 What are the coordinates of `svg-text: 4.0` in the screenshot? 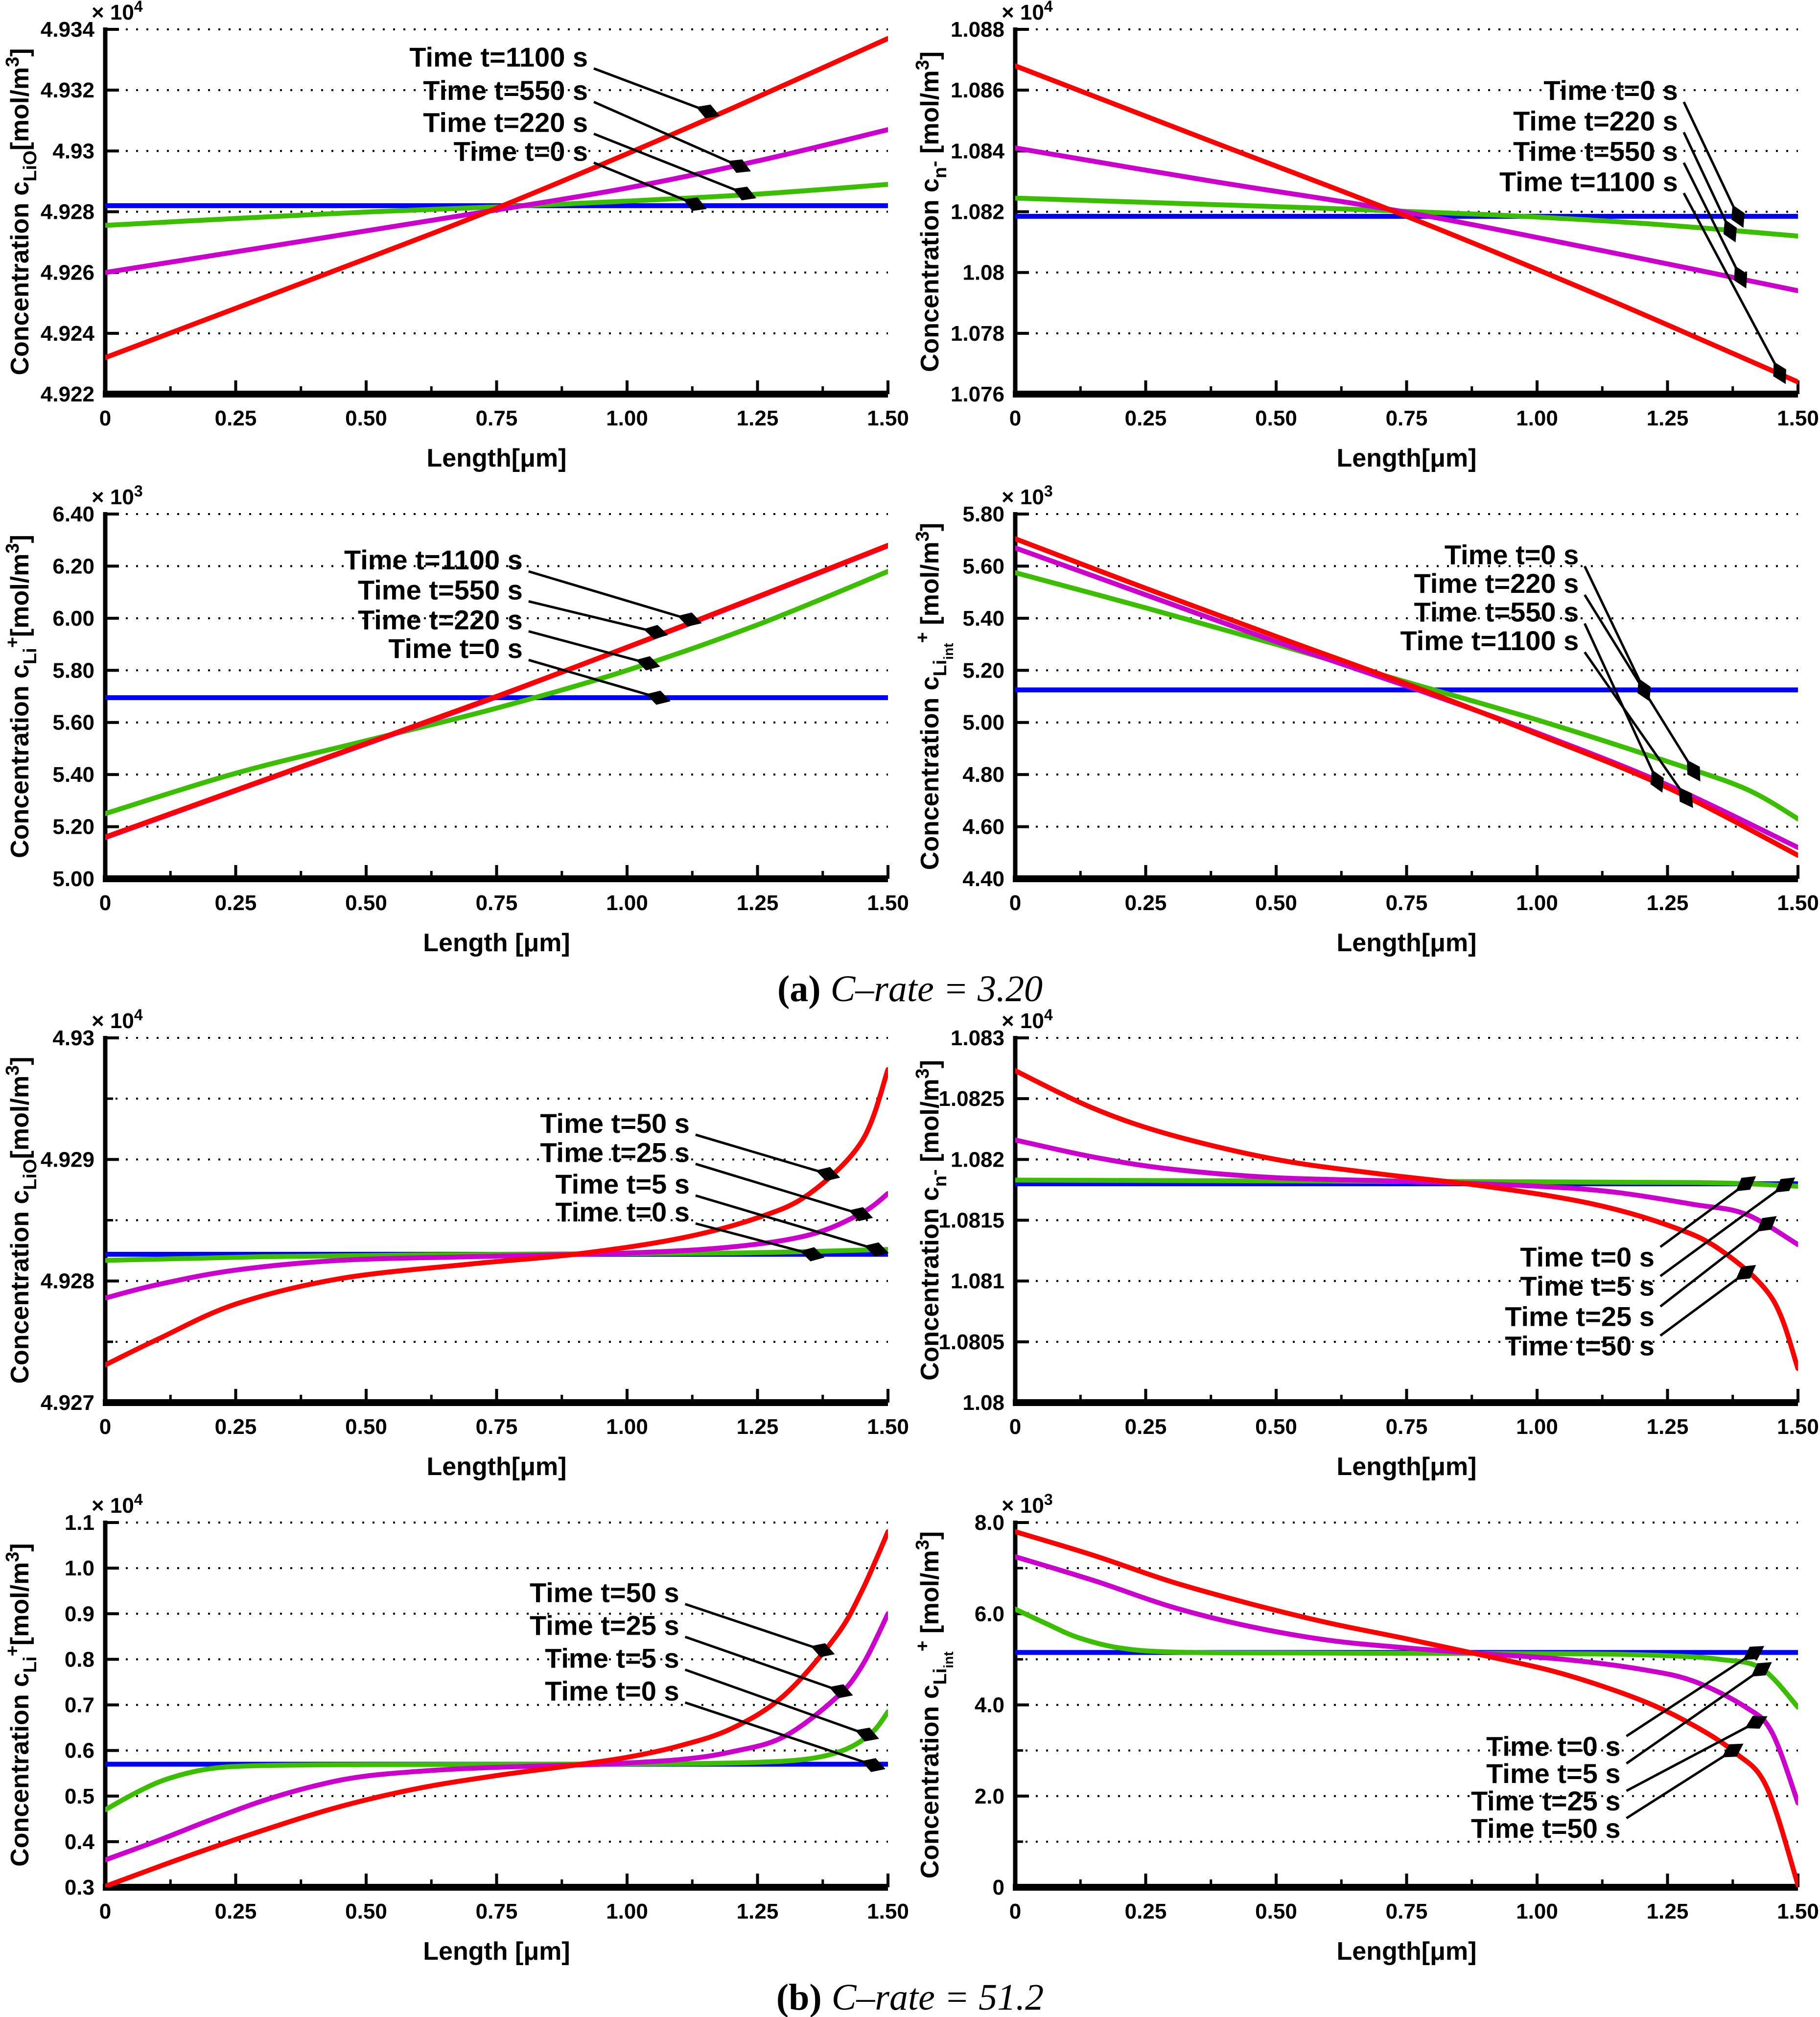 It's located at (989, 1705).